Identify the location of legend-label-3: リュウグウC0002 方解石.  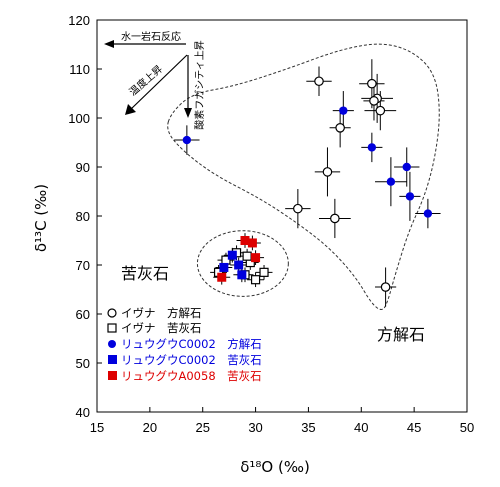
(191, 344).